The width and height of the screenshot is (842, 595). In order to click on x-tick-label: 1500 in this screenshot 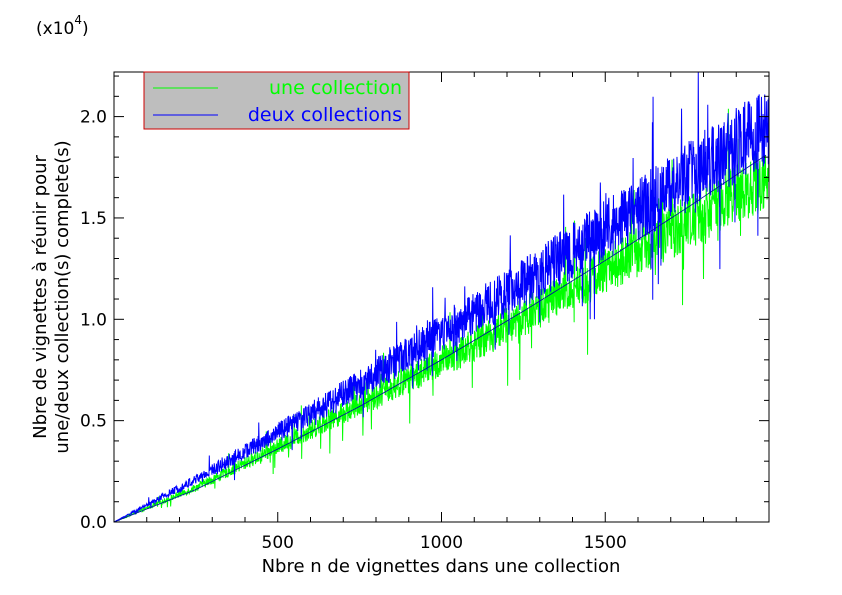, I will do `click(605, 543)`.